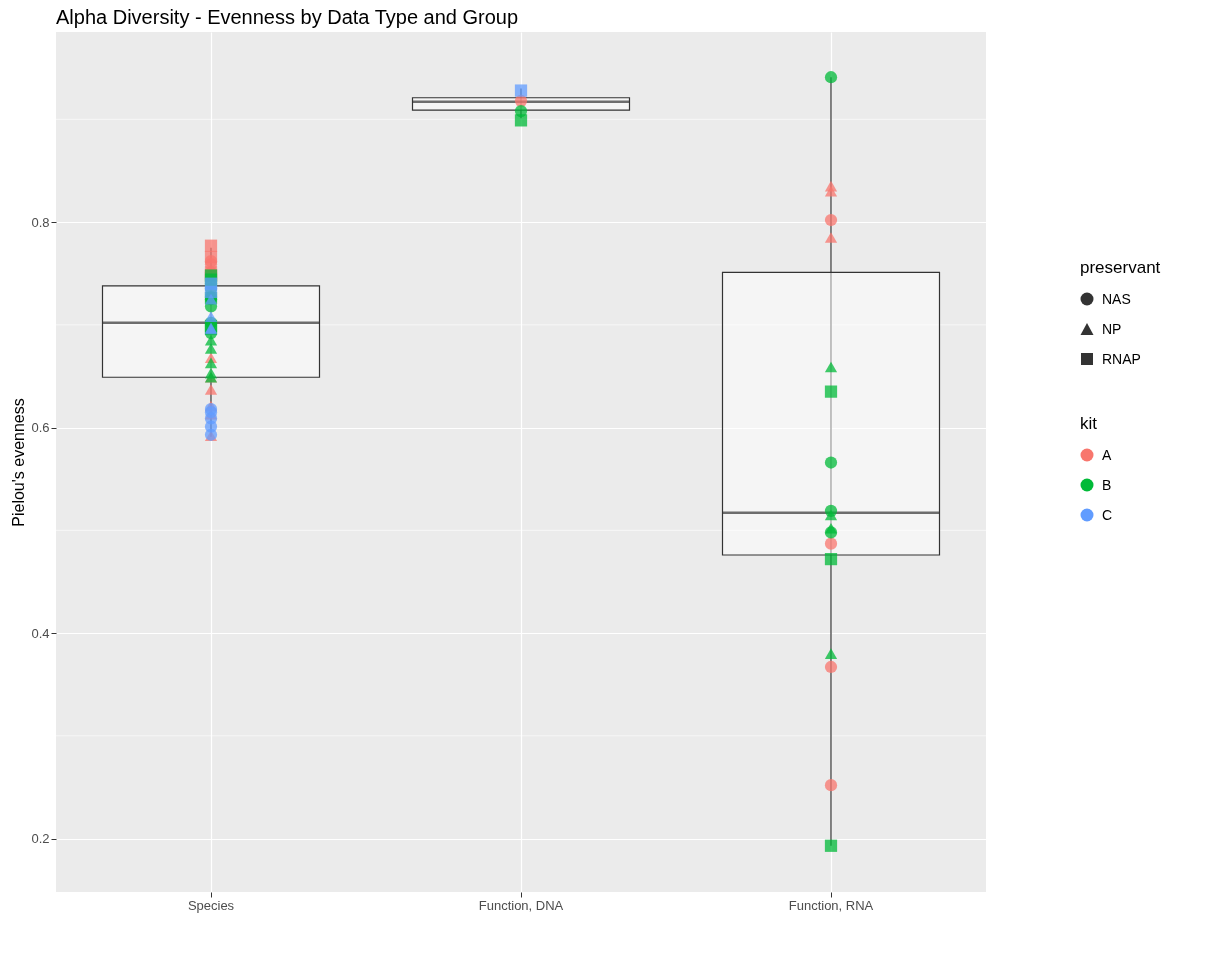 The image size is (1225, 961). What do you see at coordinates (831, 905) in the screenshot?
I see `x-tick-label: Function, RNA` at bounding box center [831, 905].